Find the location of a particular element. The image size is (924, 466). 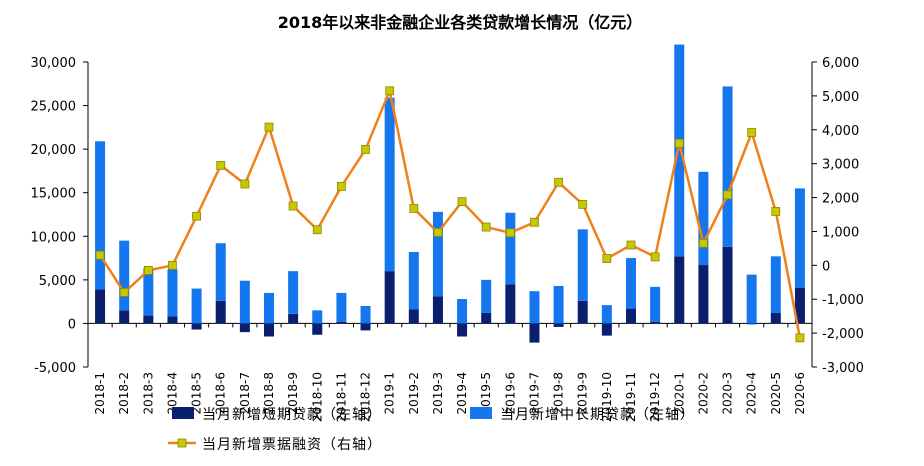

x-tick-label: 2019-8 is located at coordinates (559, 393).